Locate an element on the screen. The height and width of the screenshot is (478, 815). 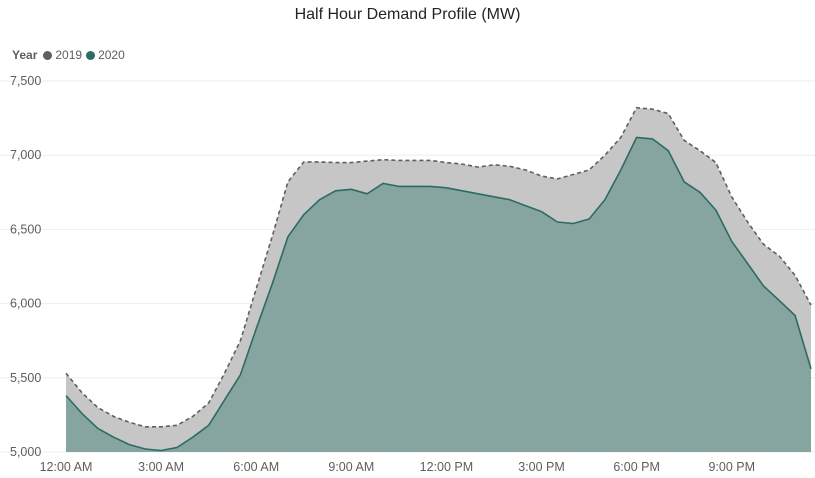
x-tick-label: 3:00 AM is located at coordinates (161, 467).